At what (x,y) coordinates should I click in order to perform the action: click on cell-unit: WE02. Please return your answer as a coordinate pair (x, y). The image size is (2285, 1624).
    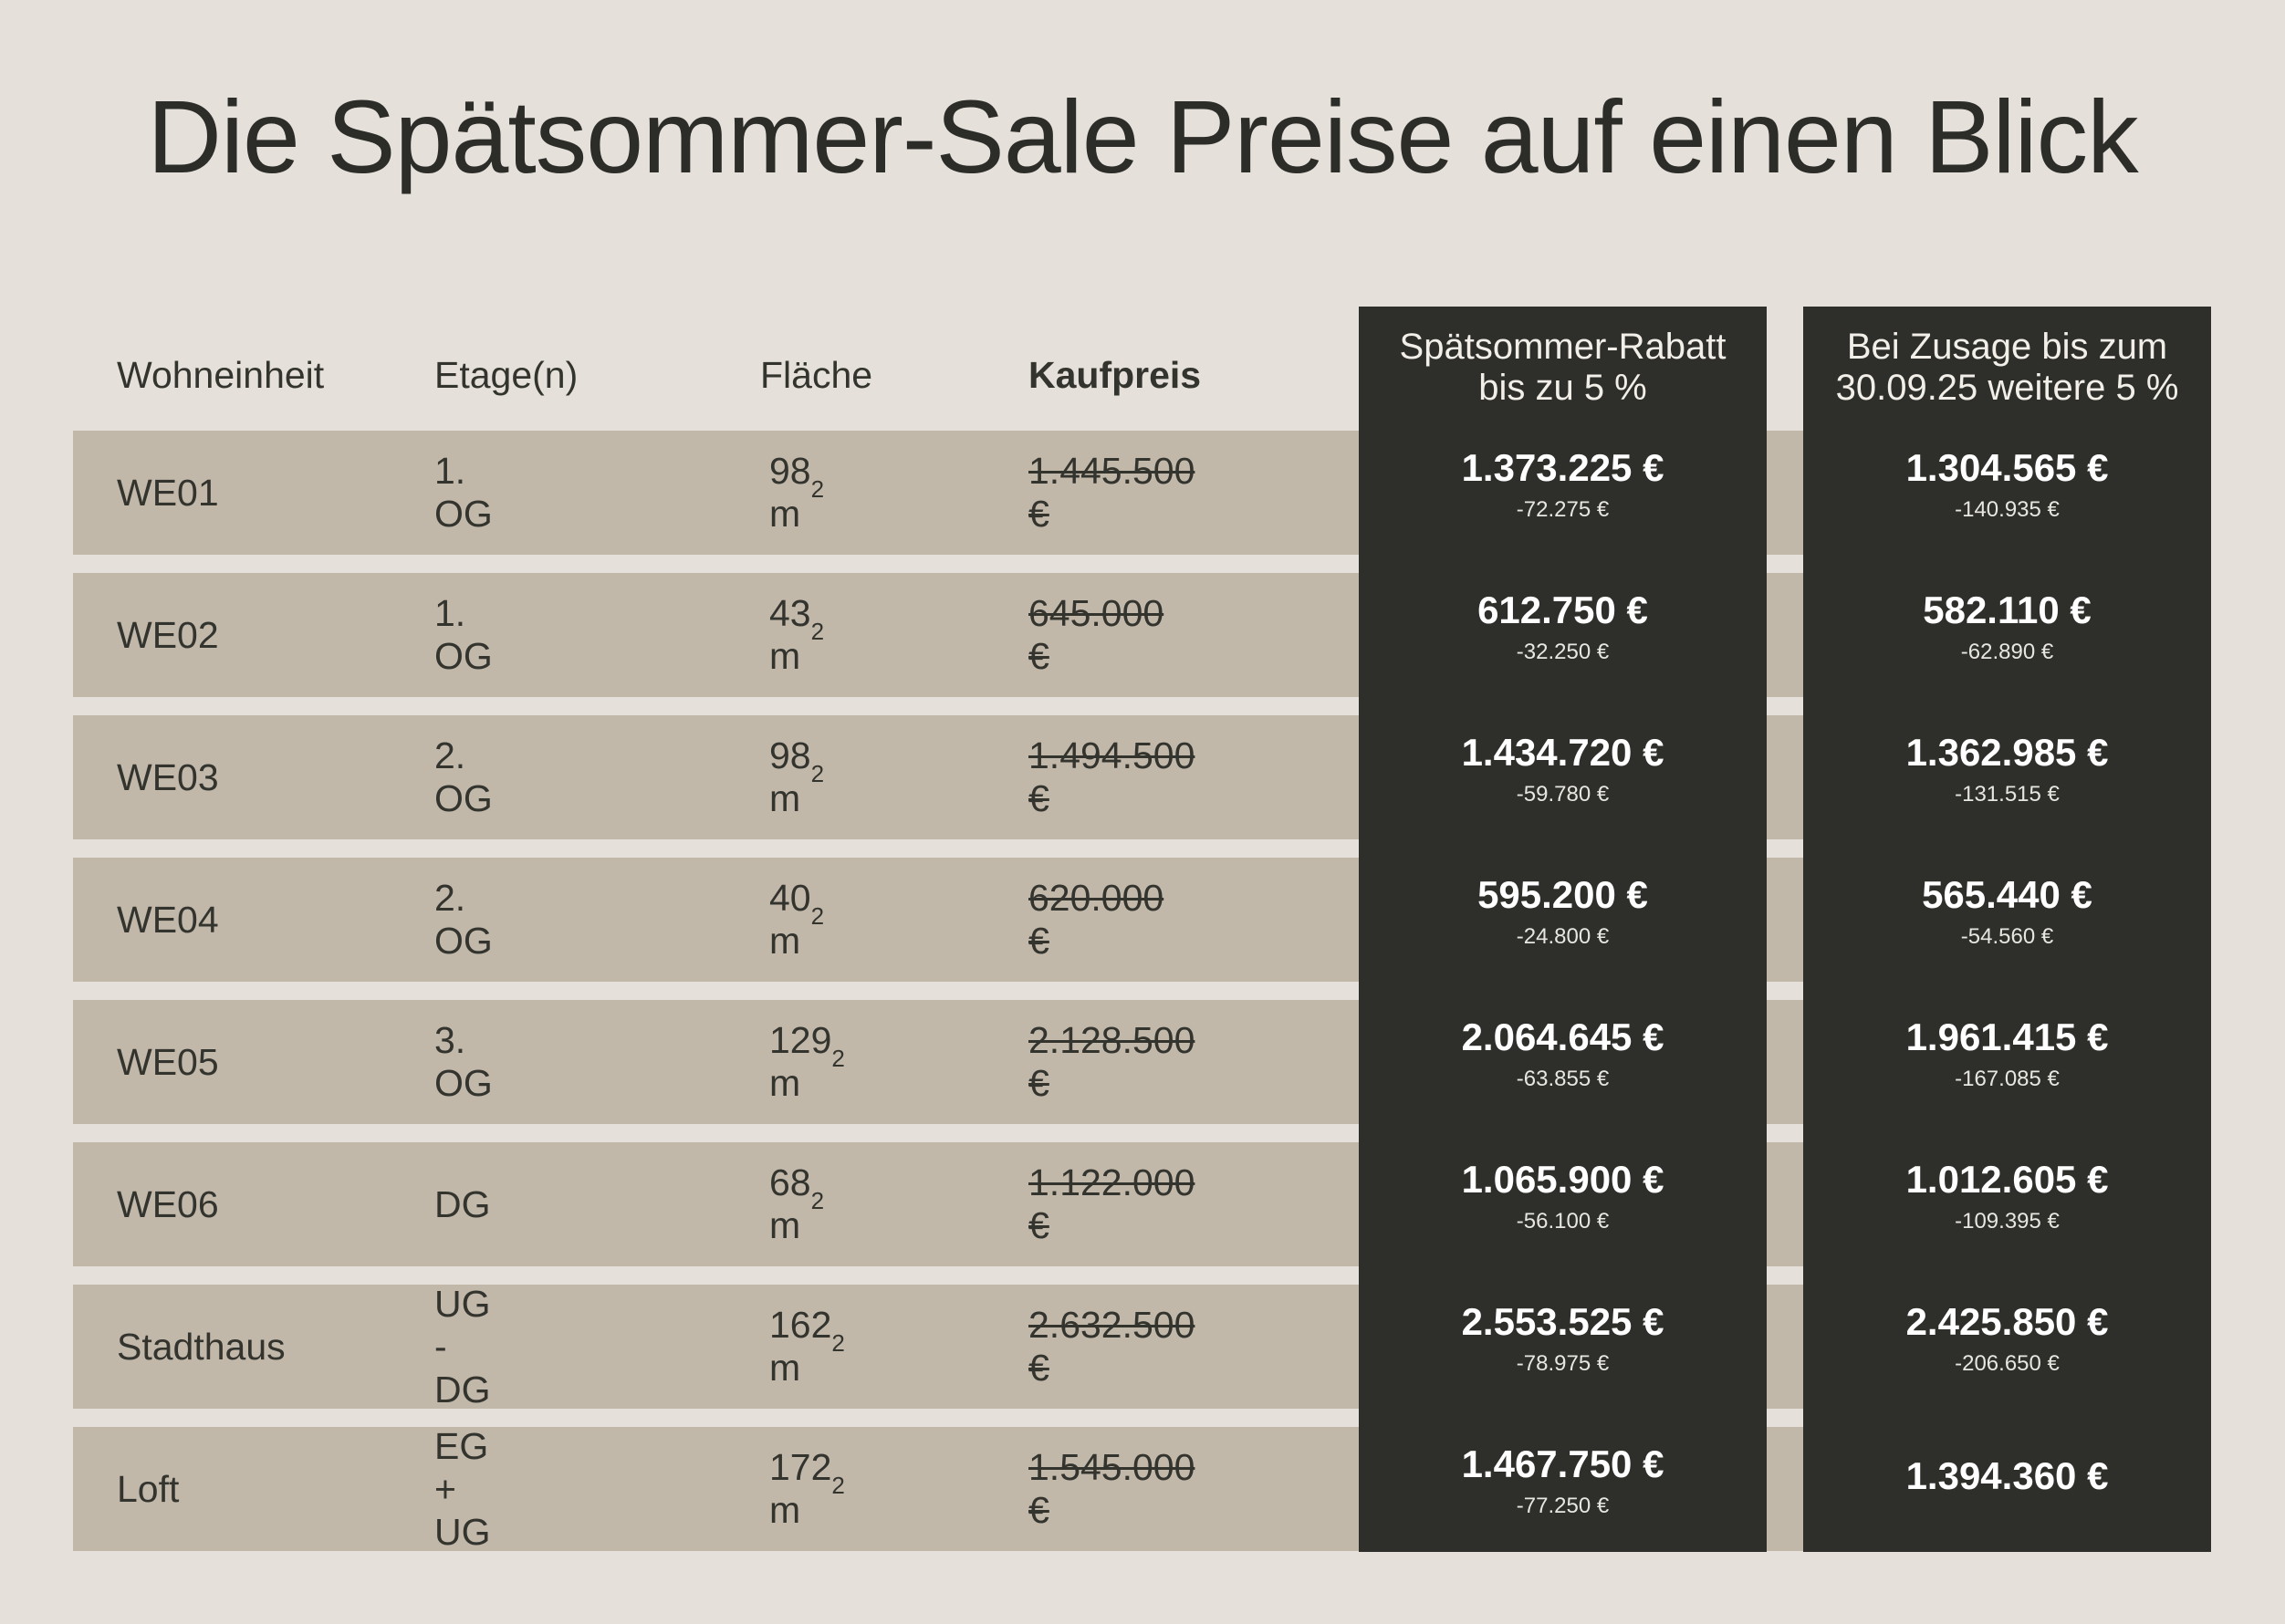
    Looking at the image, I should click on (168, 634).